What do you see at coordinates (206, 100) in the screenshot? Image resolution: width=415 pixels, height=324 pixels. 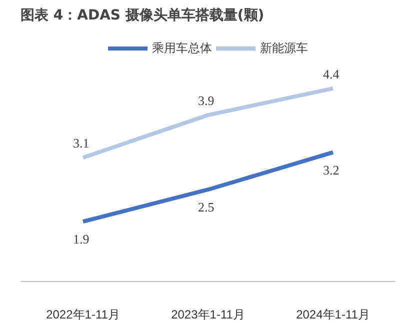 I see `data-label: 3.9` at bounding box center [206, 100].